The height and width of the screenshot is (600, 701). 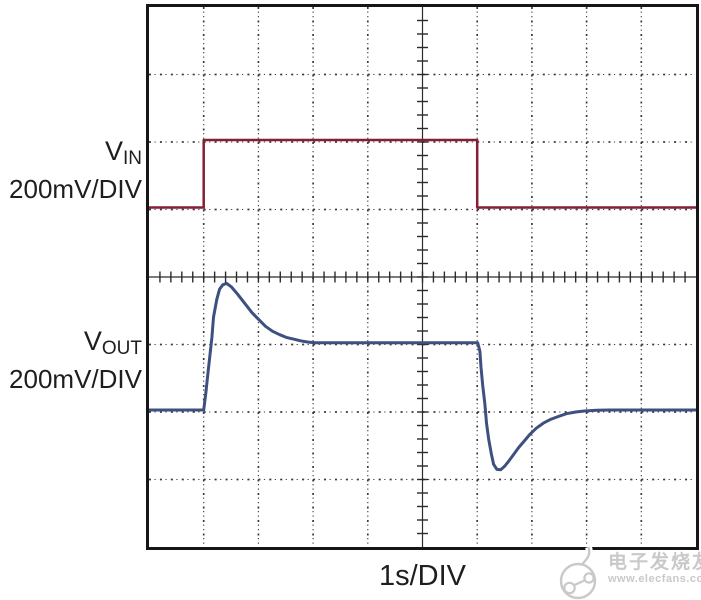 I want to click on vin-channel-label: VIN 200mV/DIV, so click(x=71, y=169).